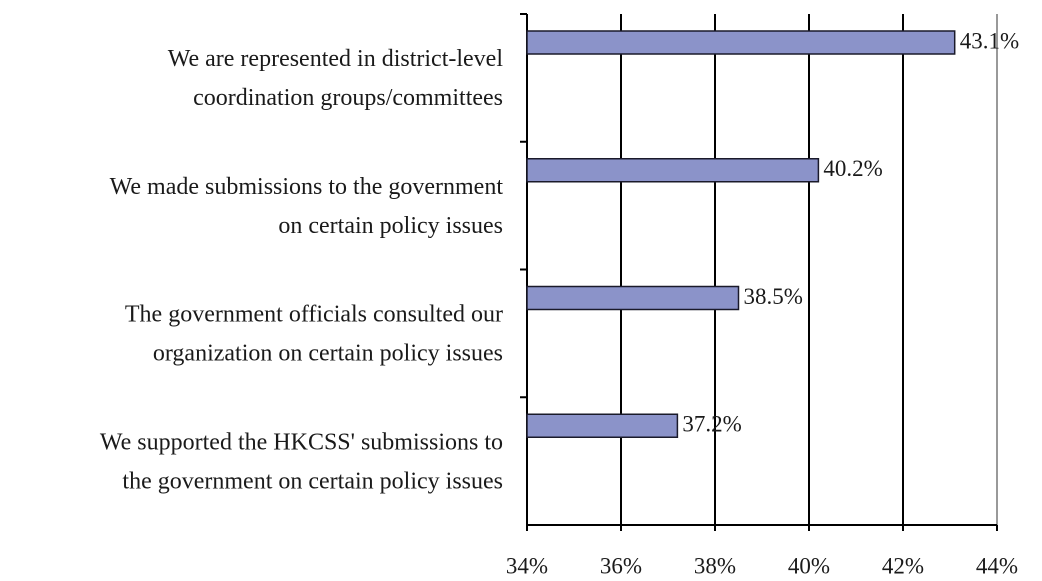  Describe the element at coordinates (903, 565) in the screenshot. I see `x-tick-label: 42%` at that location.